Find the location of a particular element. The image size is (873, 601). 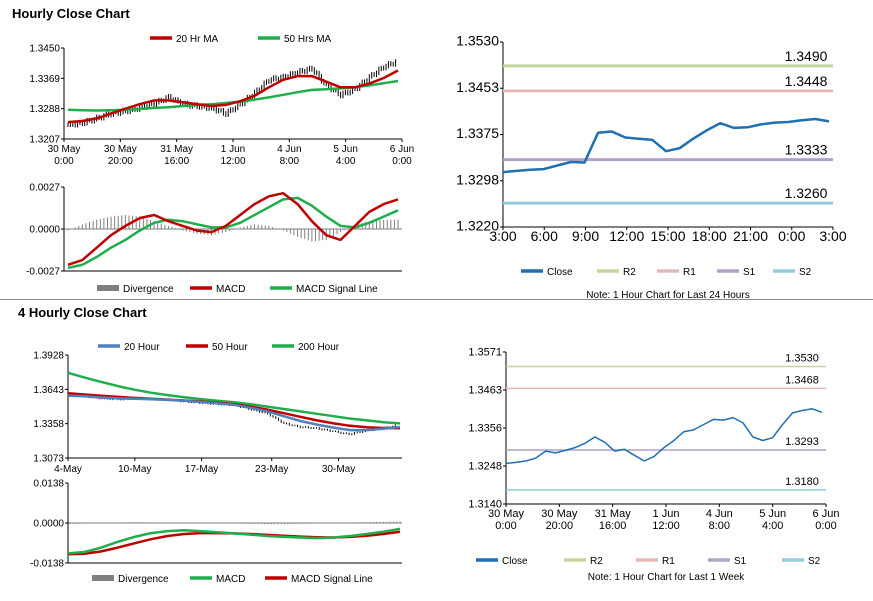

four-hourly-levels-y-tick-label: 1.3571 is located at coordinates (485, 353).